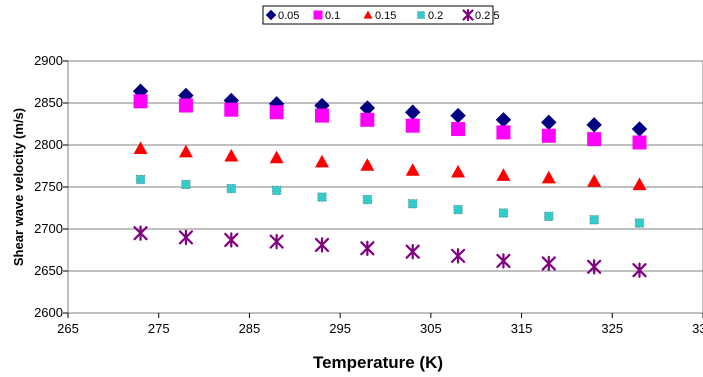 The image size is (703, 377). Describe the element at coordinates (378, 362) in the screenshot. I see `x-axis-title: Temperature (K)` at that location.